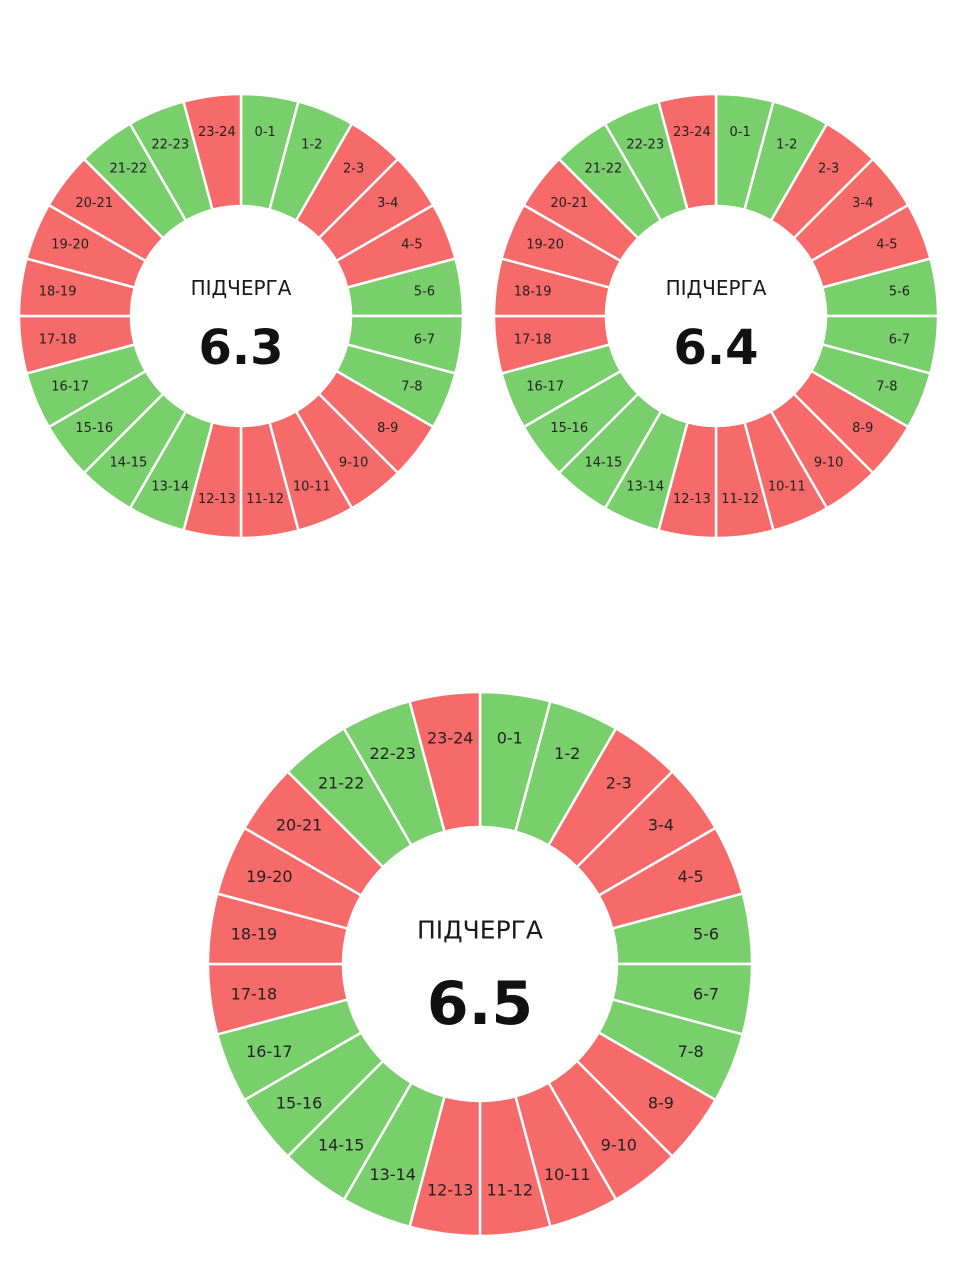  What do you see at coordinates (240, 348) in the screenshot?
I see `center-value: 6.3` at bounding box center [240, 348].